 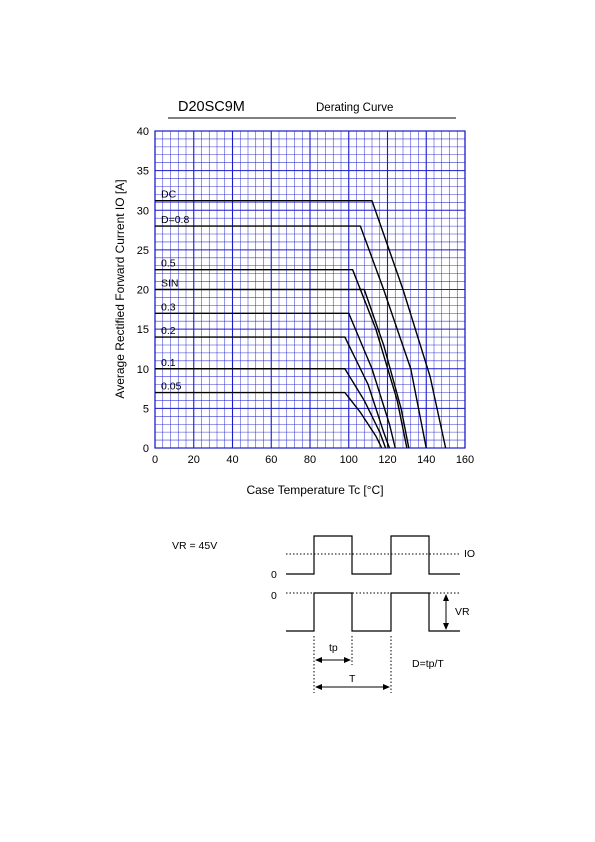 I want to click on x-tick-label: 80, so click(x=310, y=460).